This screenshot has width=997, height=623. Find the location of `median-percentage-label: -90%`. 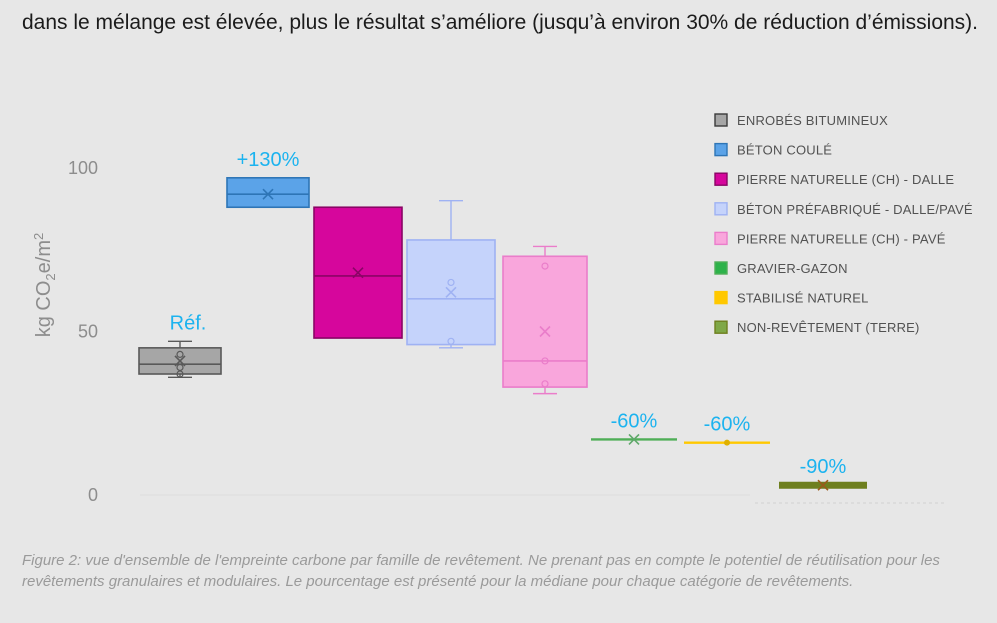

median-percentage-label: -90% is located at coordinates (823, 467).